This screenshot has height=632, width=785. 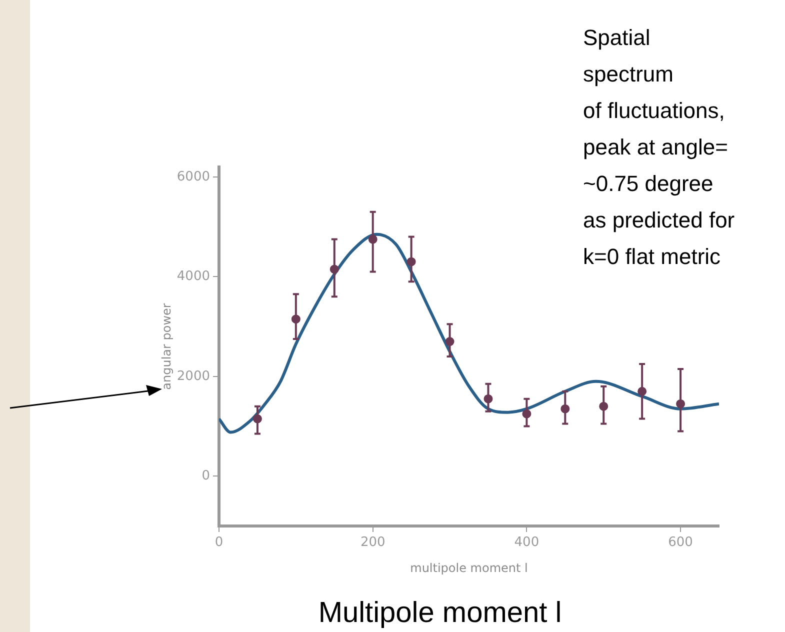 What do you see at coordinates (373, 542) in the screenshot?
I see `x-tick-label: 200` at bounding box center [373, 542].